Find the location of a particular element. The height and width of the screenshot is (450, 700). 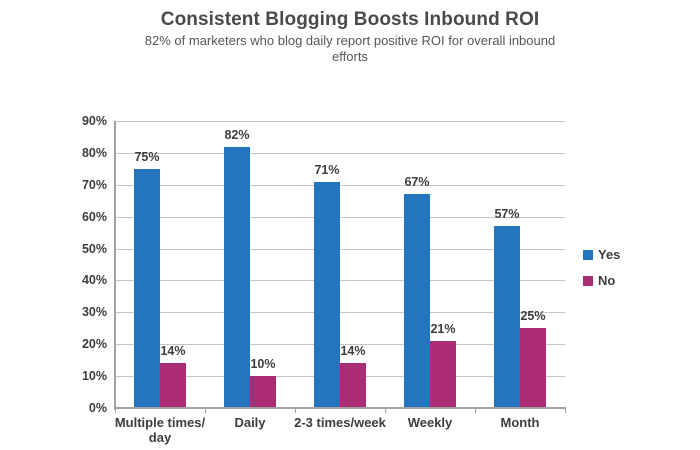

bar-value-label: 67% is located at coordinates (417, 182).